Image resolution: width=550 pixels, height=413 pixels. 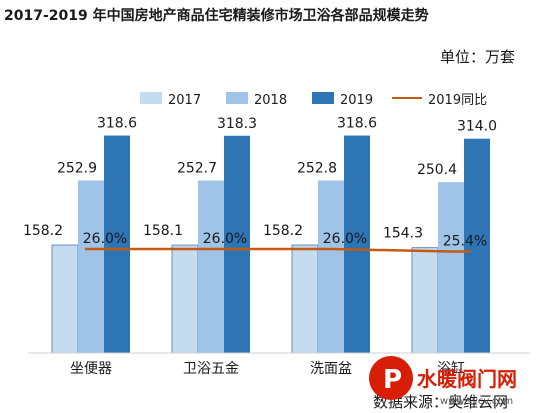 I want to click on bar-label-2018-洗面盆: 252.8, so click(x=317, y=168).